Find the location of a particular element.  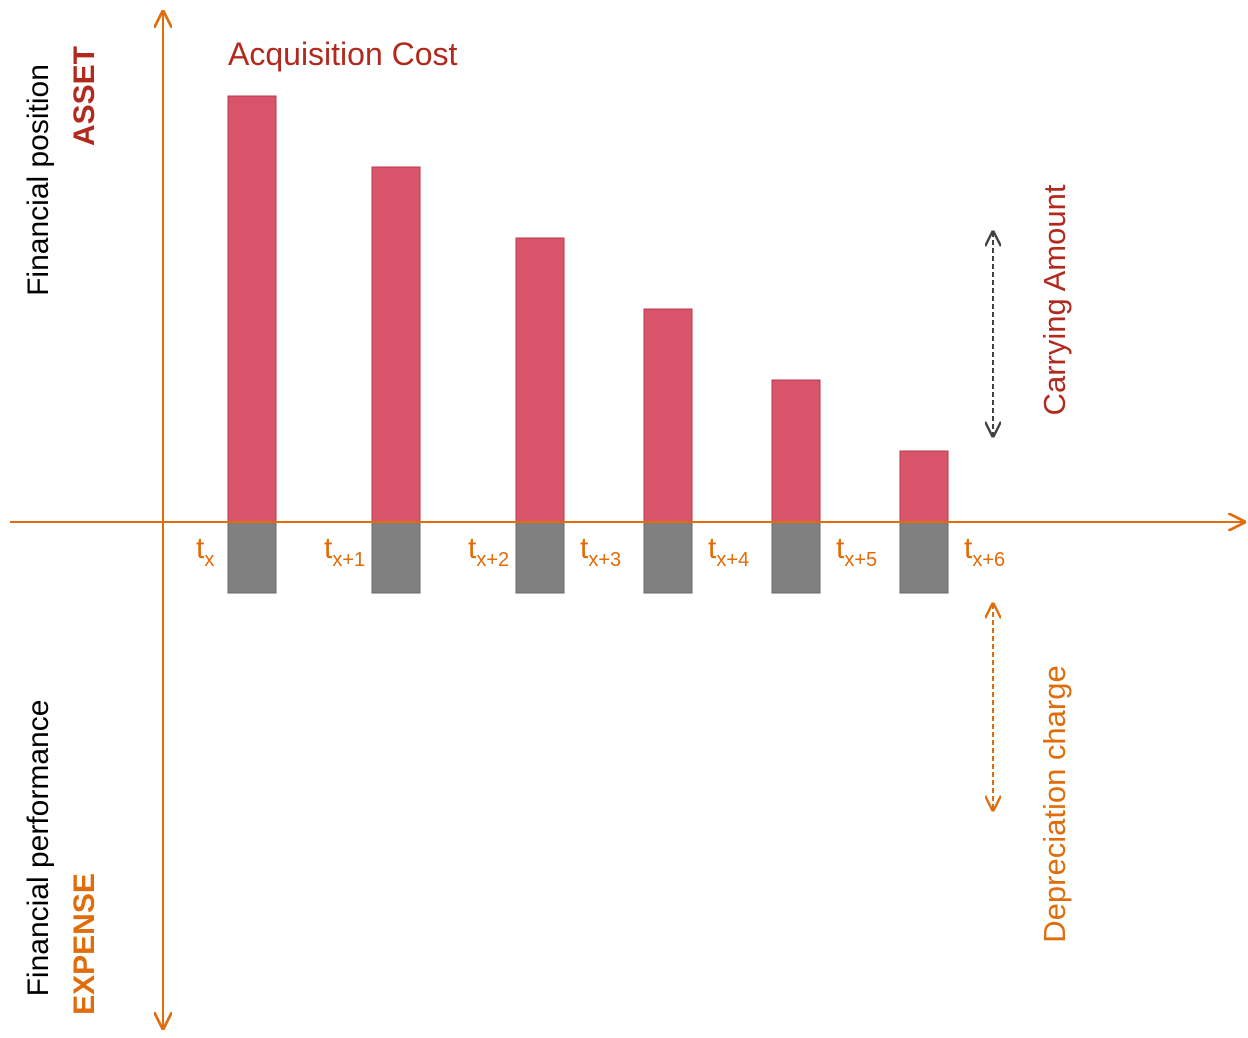

period-label-1: tx is located at coordinates (205, 551).